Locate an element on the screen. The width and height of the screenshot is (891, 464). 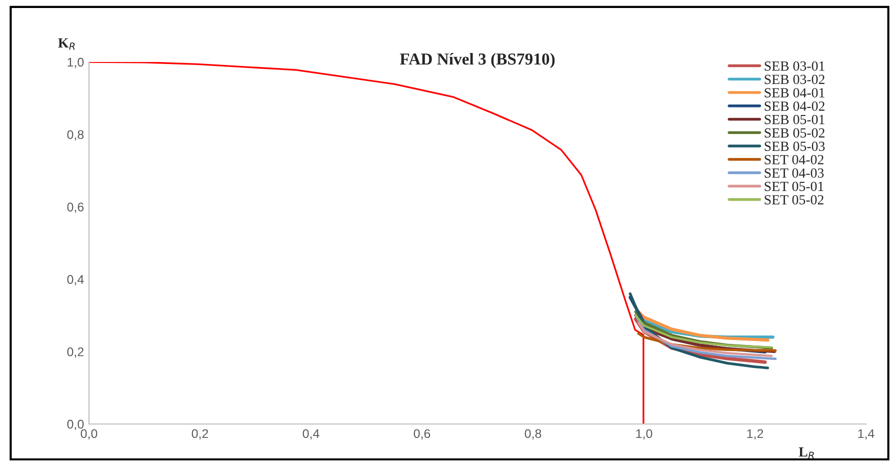
legend-label: SEB 05-03 is located at coordinates (794, 146).